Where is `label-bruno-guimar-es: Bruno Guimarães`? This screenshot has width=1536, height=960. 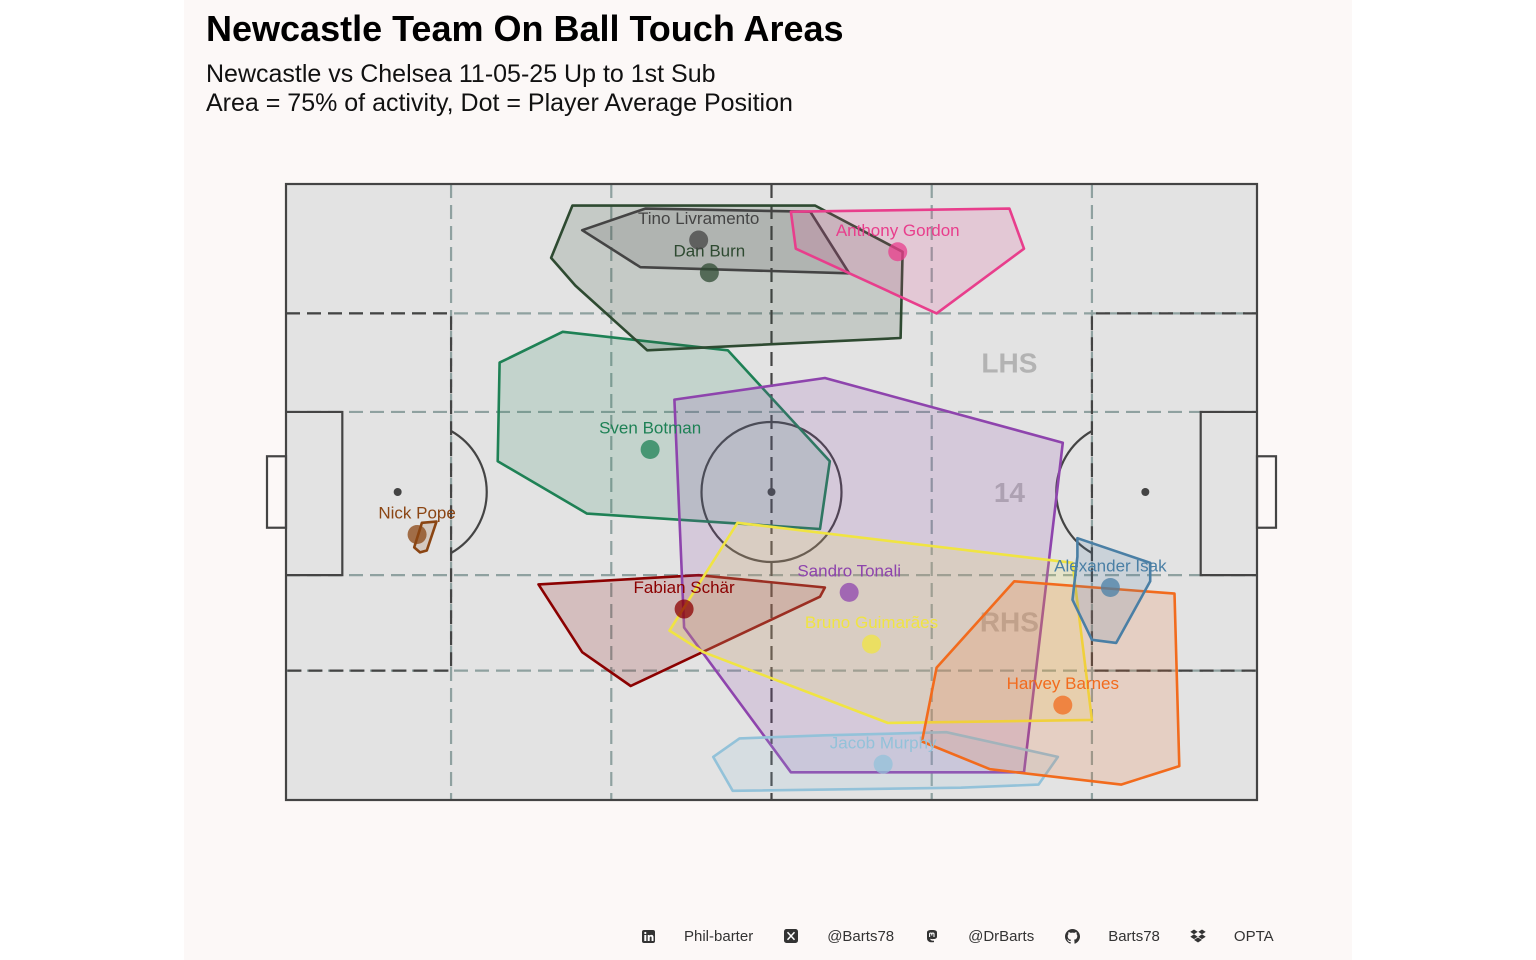 label-bruno-guimar-es: Bruno Guimarães is located at coordinates (871, 622).